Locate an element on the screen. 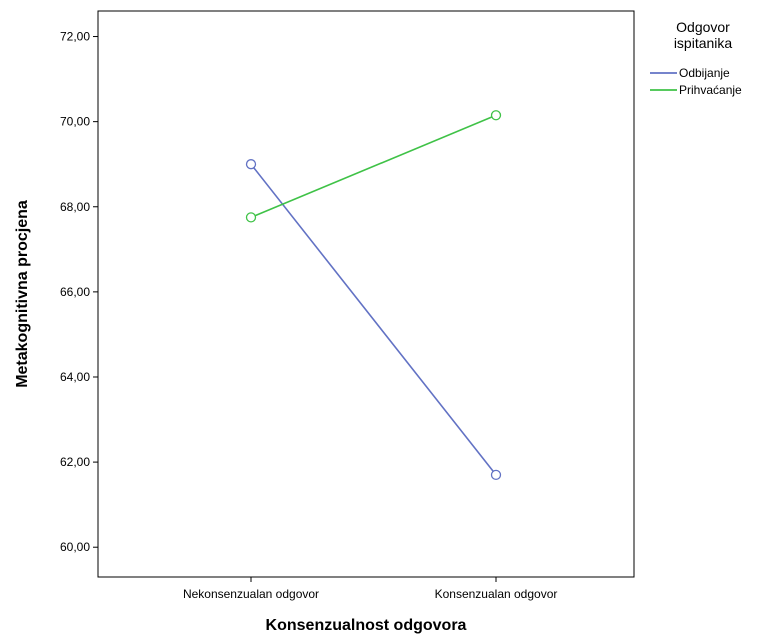 This screenshot has height=638, width=758. y-tick-label: 62,00 is located at coordinates (75, 462).